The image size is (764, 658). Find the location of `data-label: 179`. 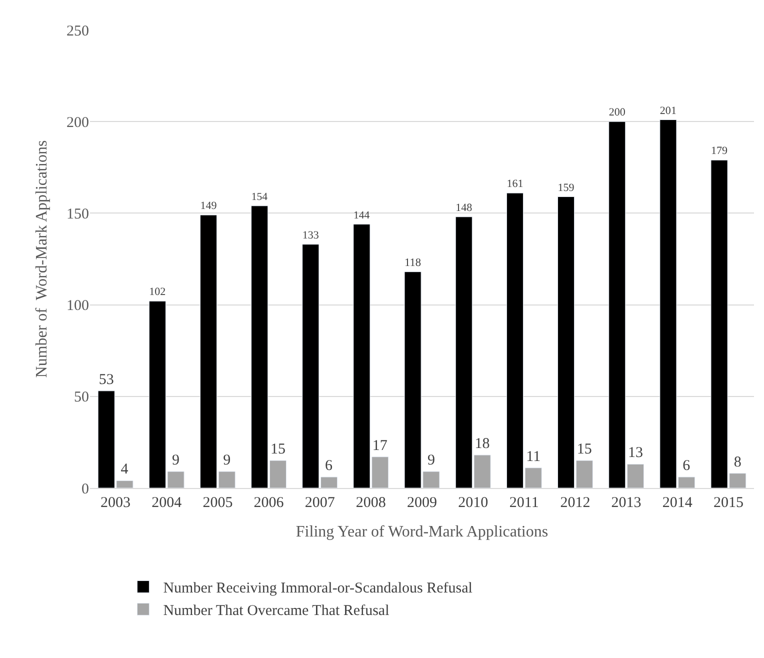

data-label: 179 is located at coordinates (719, 151).